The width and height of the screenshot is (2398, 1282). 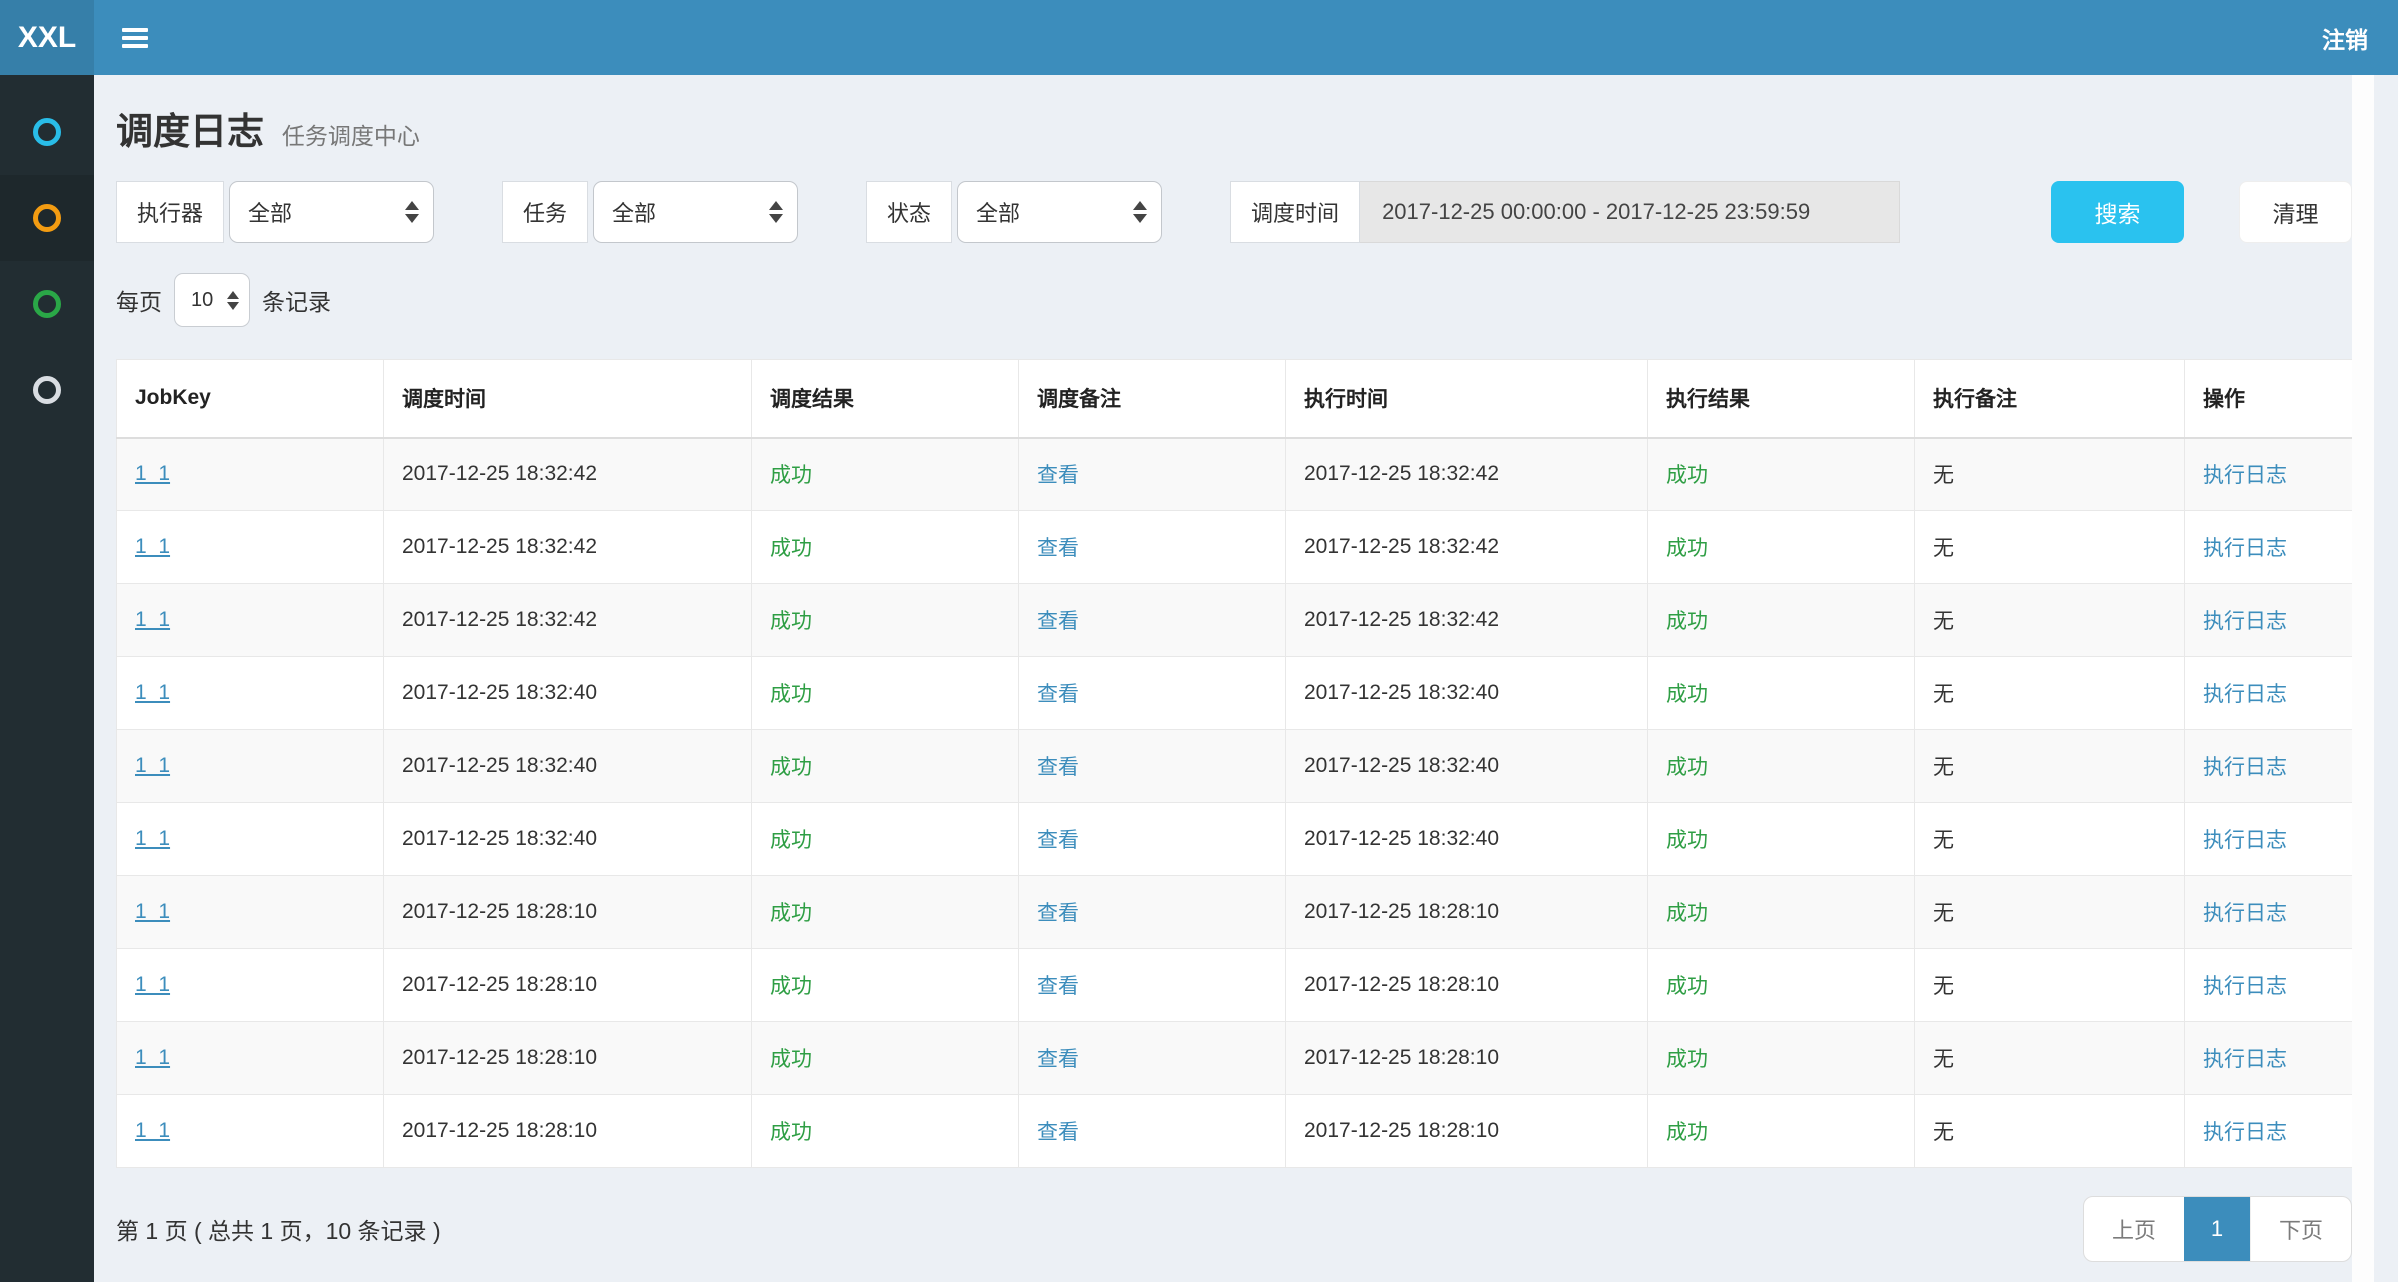 I want to click on pagination: 上页 1 下页, so click(x=2217, y=1229).